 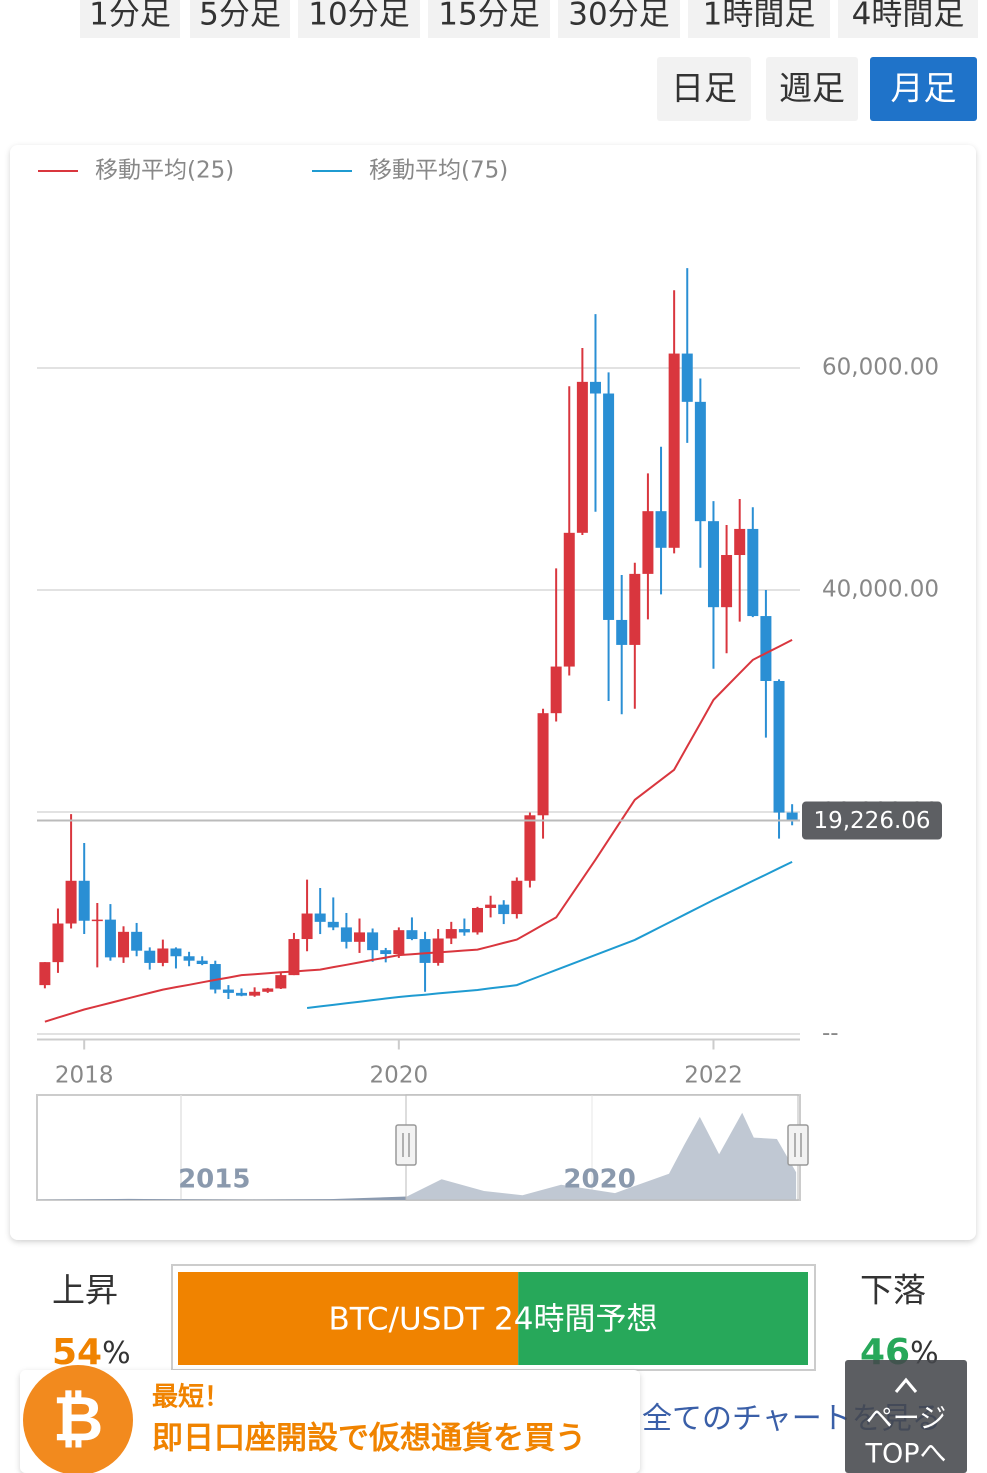 I want to click on timeframe-label: 週足, so click(x=812, y=88).